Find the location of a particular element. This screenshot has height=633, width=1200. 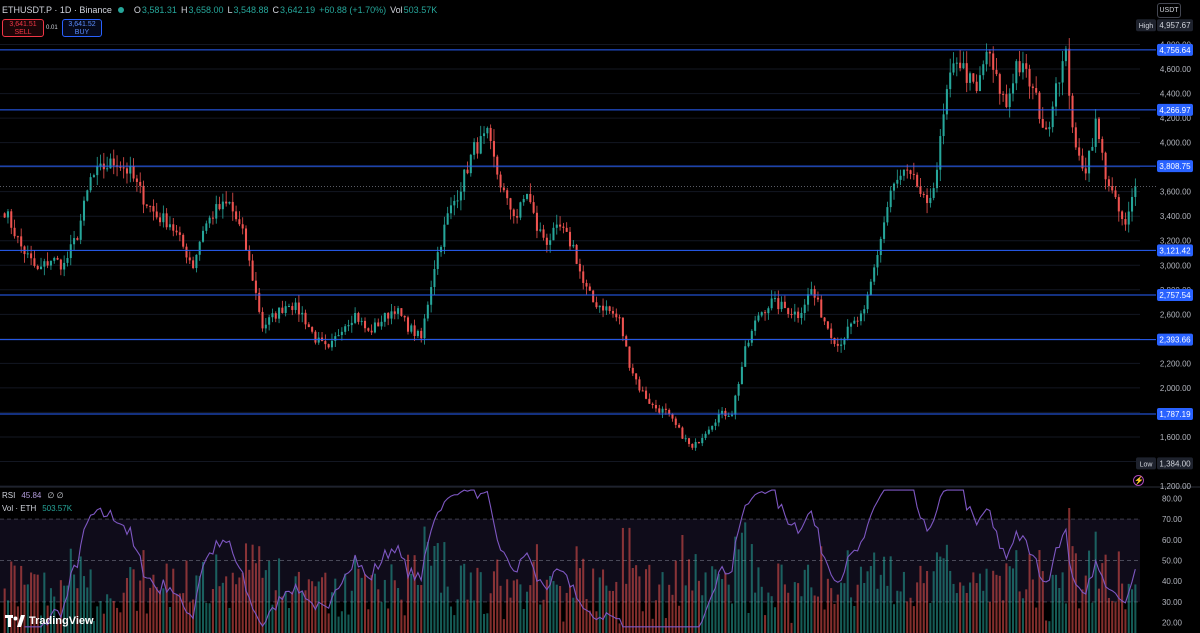

level-price-tag: 2,393.66 is located at coordinates (1175, 340).